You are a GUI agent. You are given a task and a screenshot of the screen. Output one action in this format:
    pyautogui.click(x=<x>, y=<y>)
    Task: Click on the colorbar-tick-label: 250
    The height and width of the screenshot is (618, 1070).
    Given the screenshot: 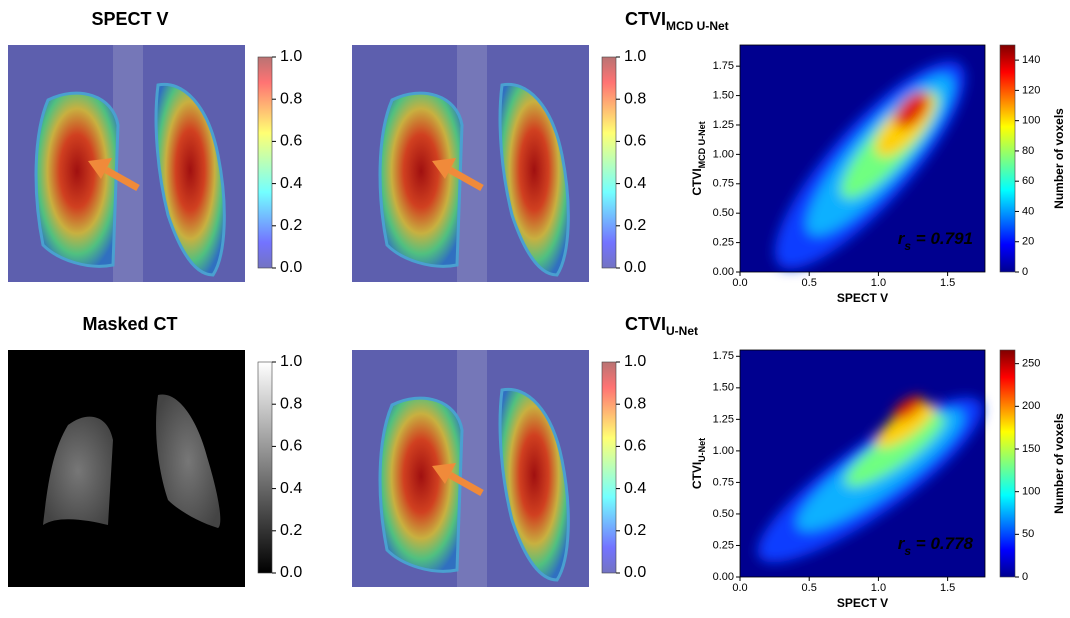 What is the action you would take?
    pyautogui.click(x=1031, y=364)
    